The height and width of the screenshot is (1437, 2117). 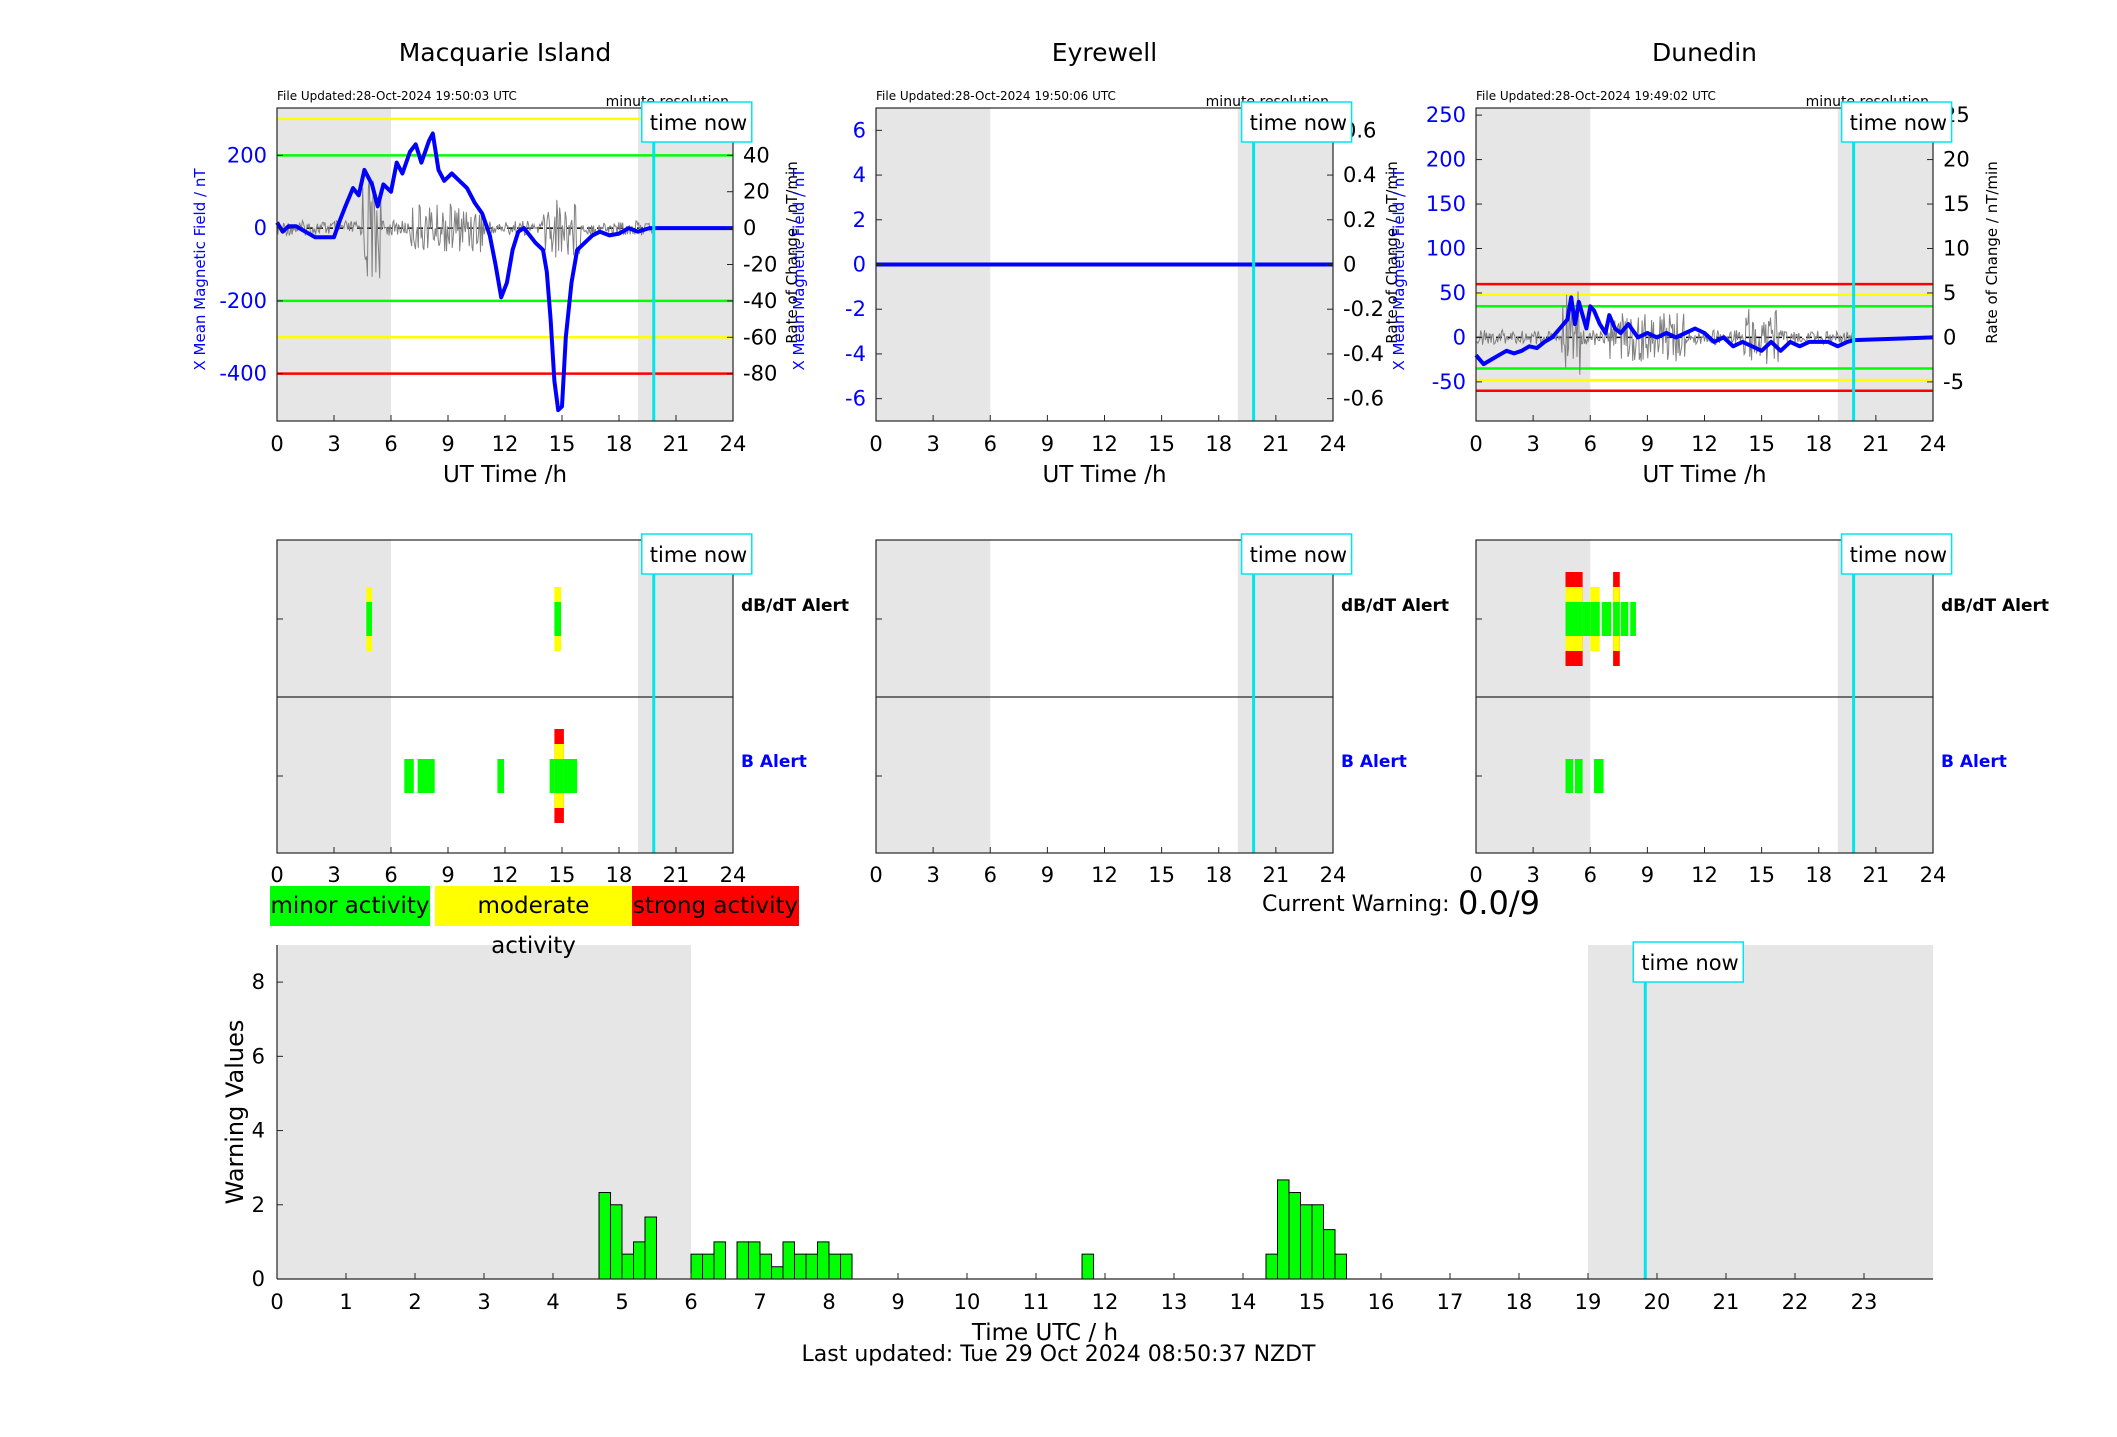 I want to click on legend-minor-activity: minor activity, so click(x=350, y=906).